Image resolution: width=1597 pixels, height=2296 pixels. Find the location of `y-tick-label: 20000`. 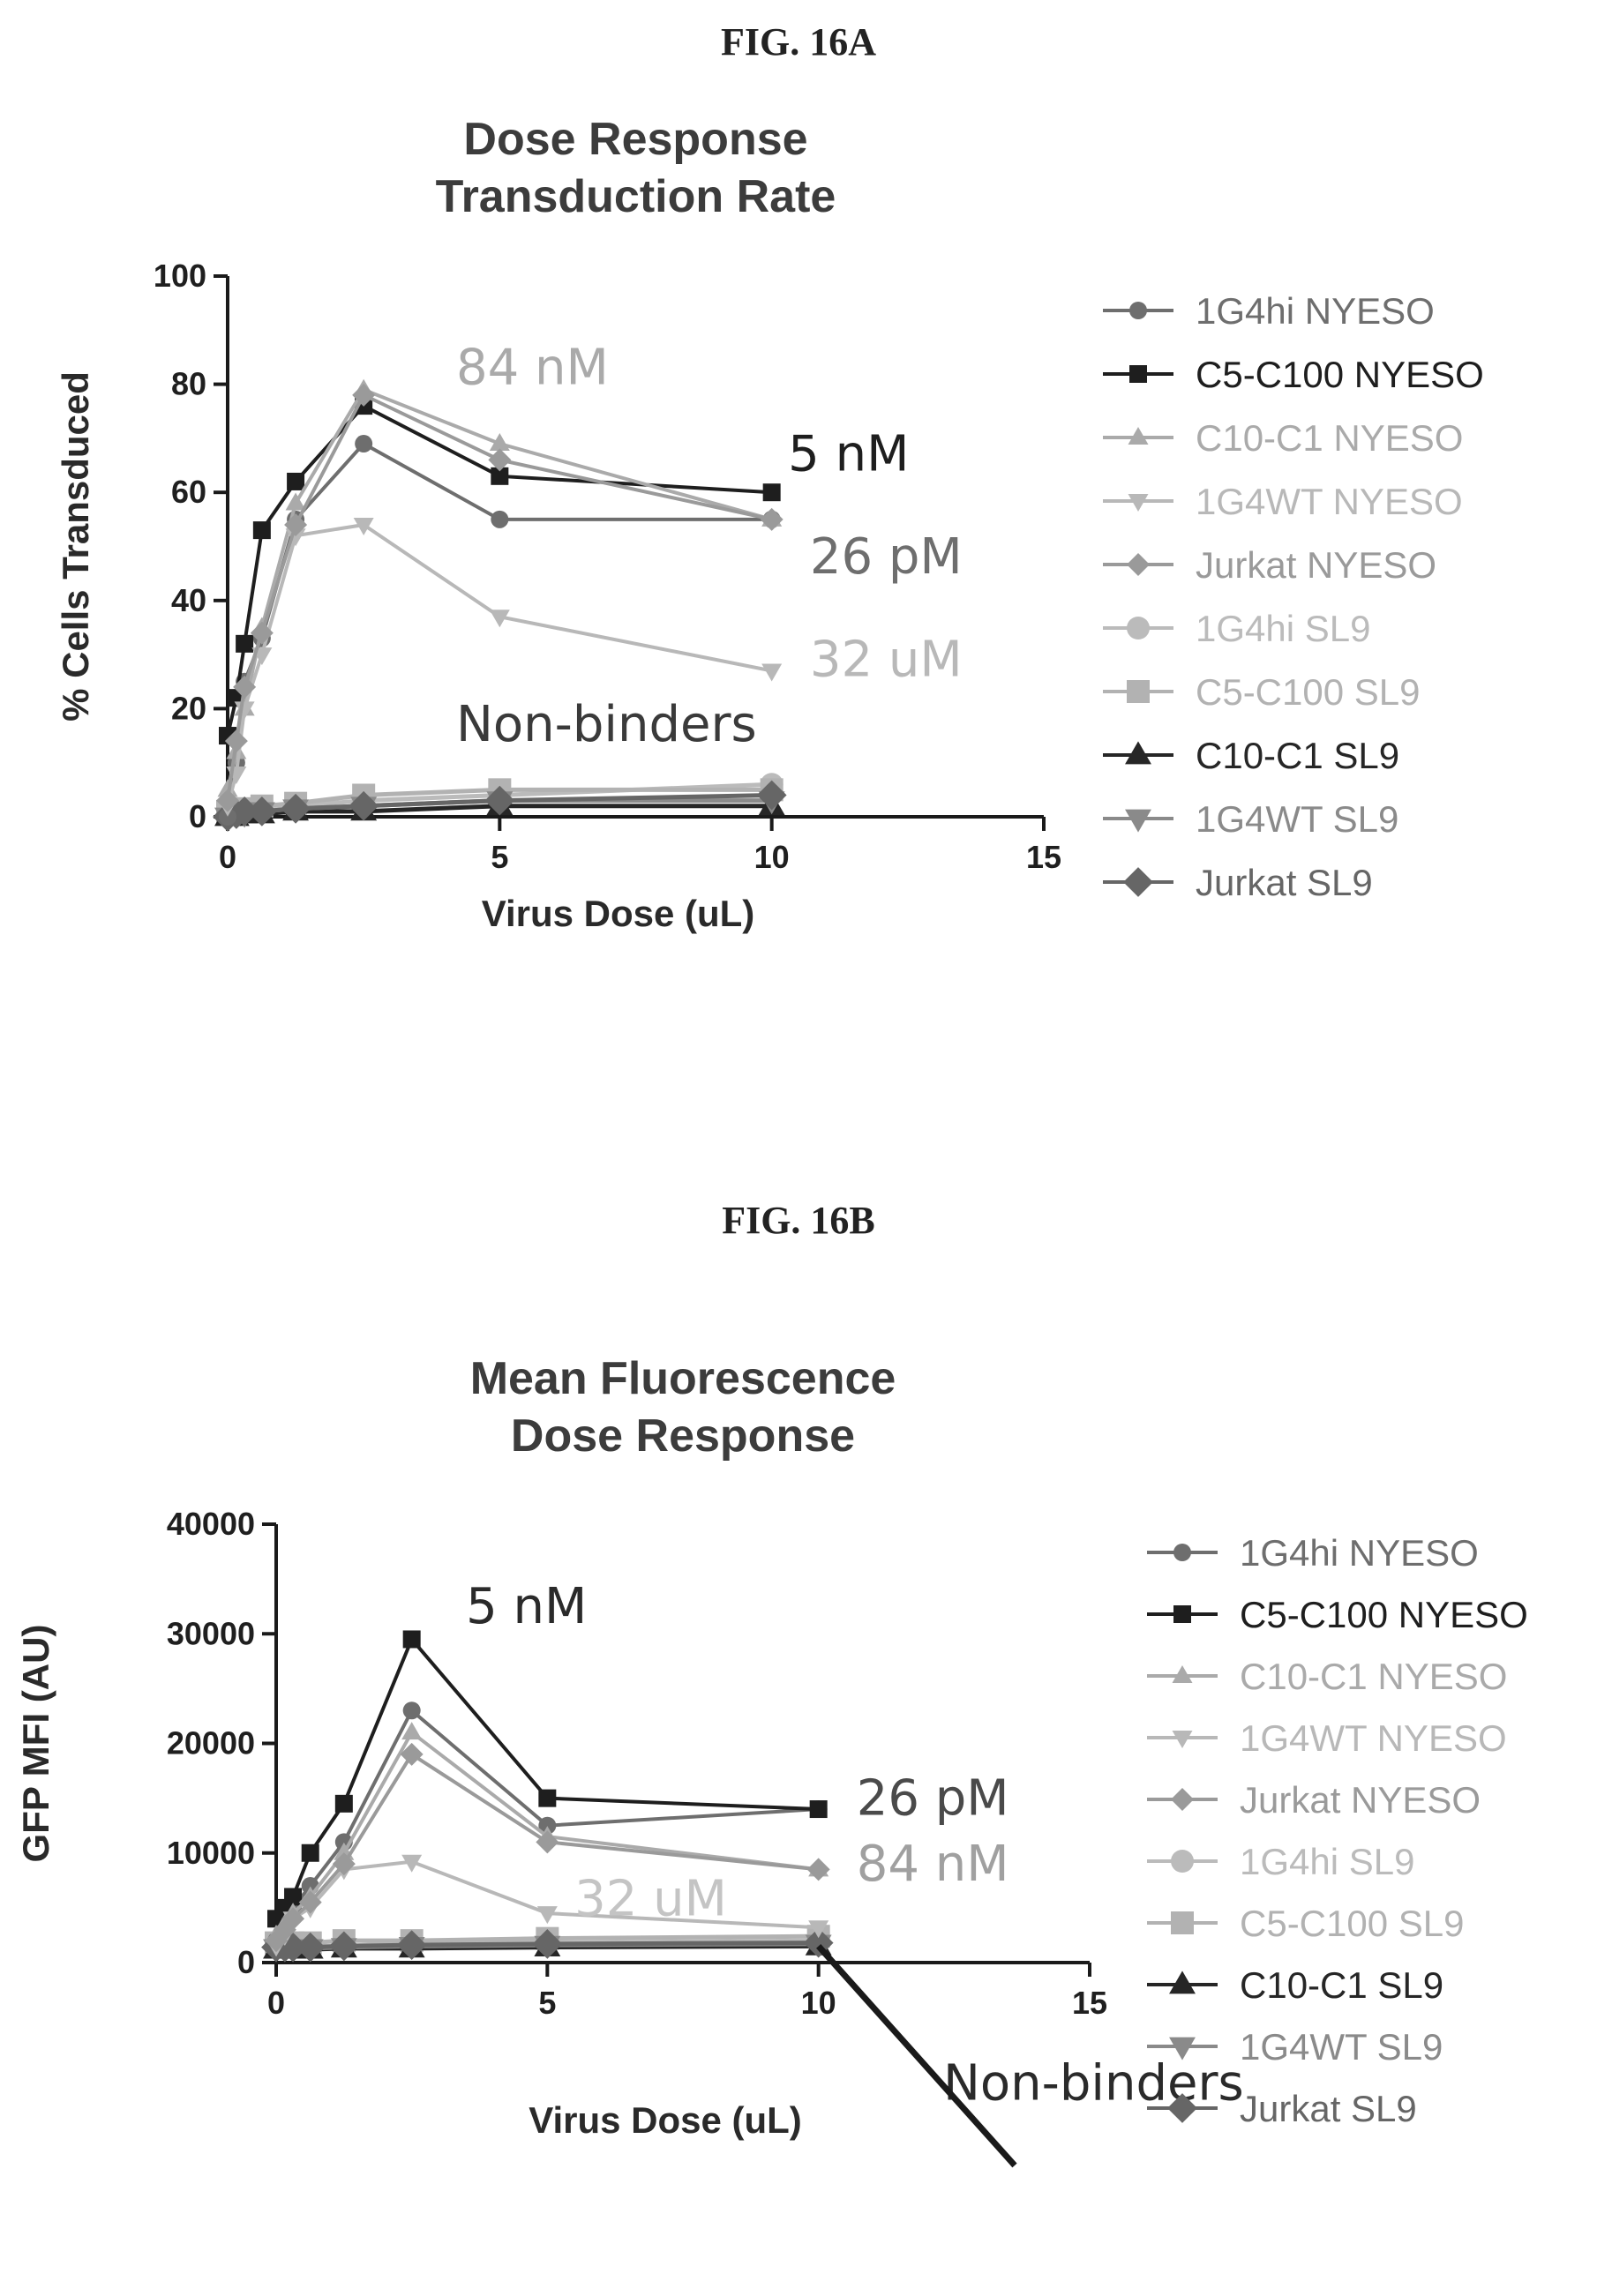

y-tick-label: 20000 is located at coordinates (211, 1743).